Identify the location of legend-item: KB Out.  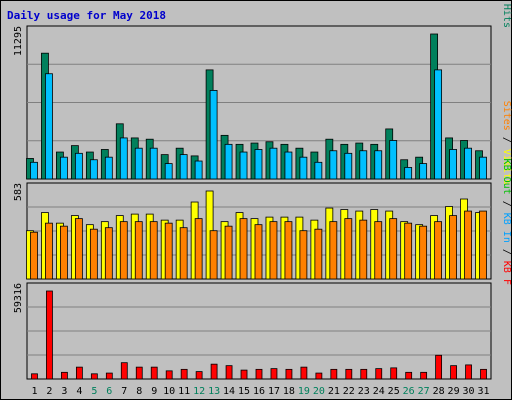
(506, 177).